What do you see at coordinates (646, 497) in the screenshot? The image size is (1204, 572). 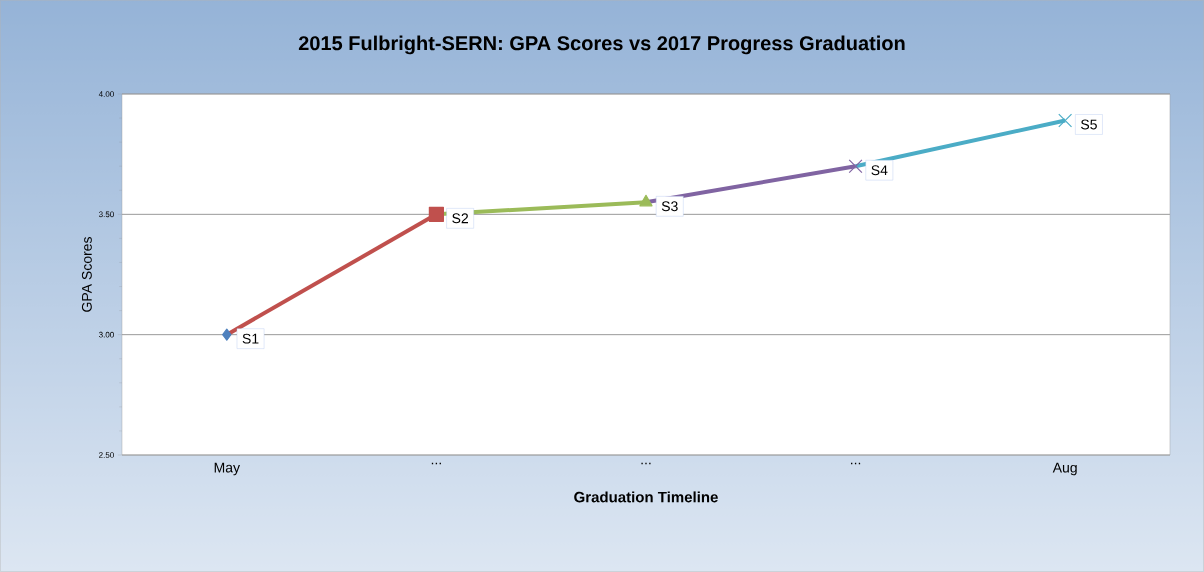 I see `x-axis-title: Graduation Timeline` at bounding box center [646, 497].